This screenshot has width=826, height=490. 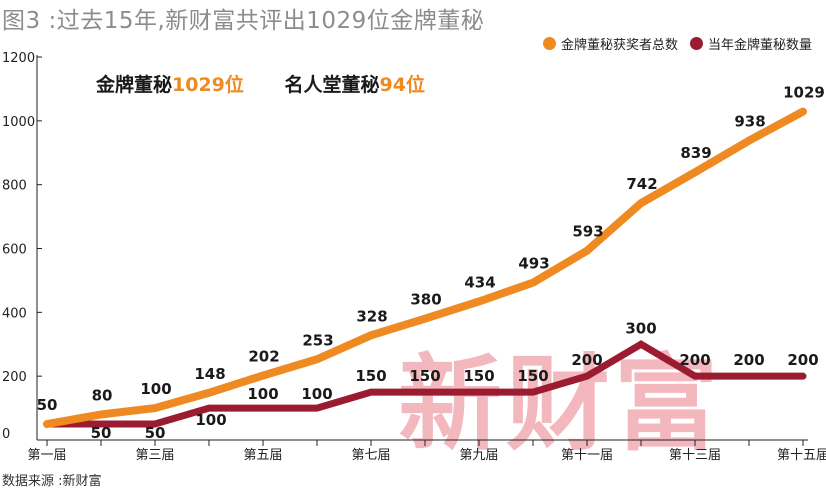 I want to click on data-label-total: 938, so click(x=749, y=122).